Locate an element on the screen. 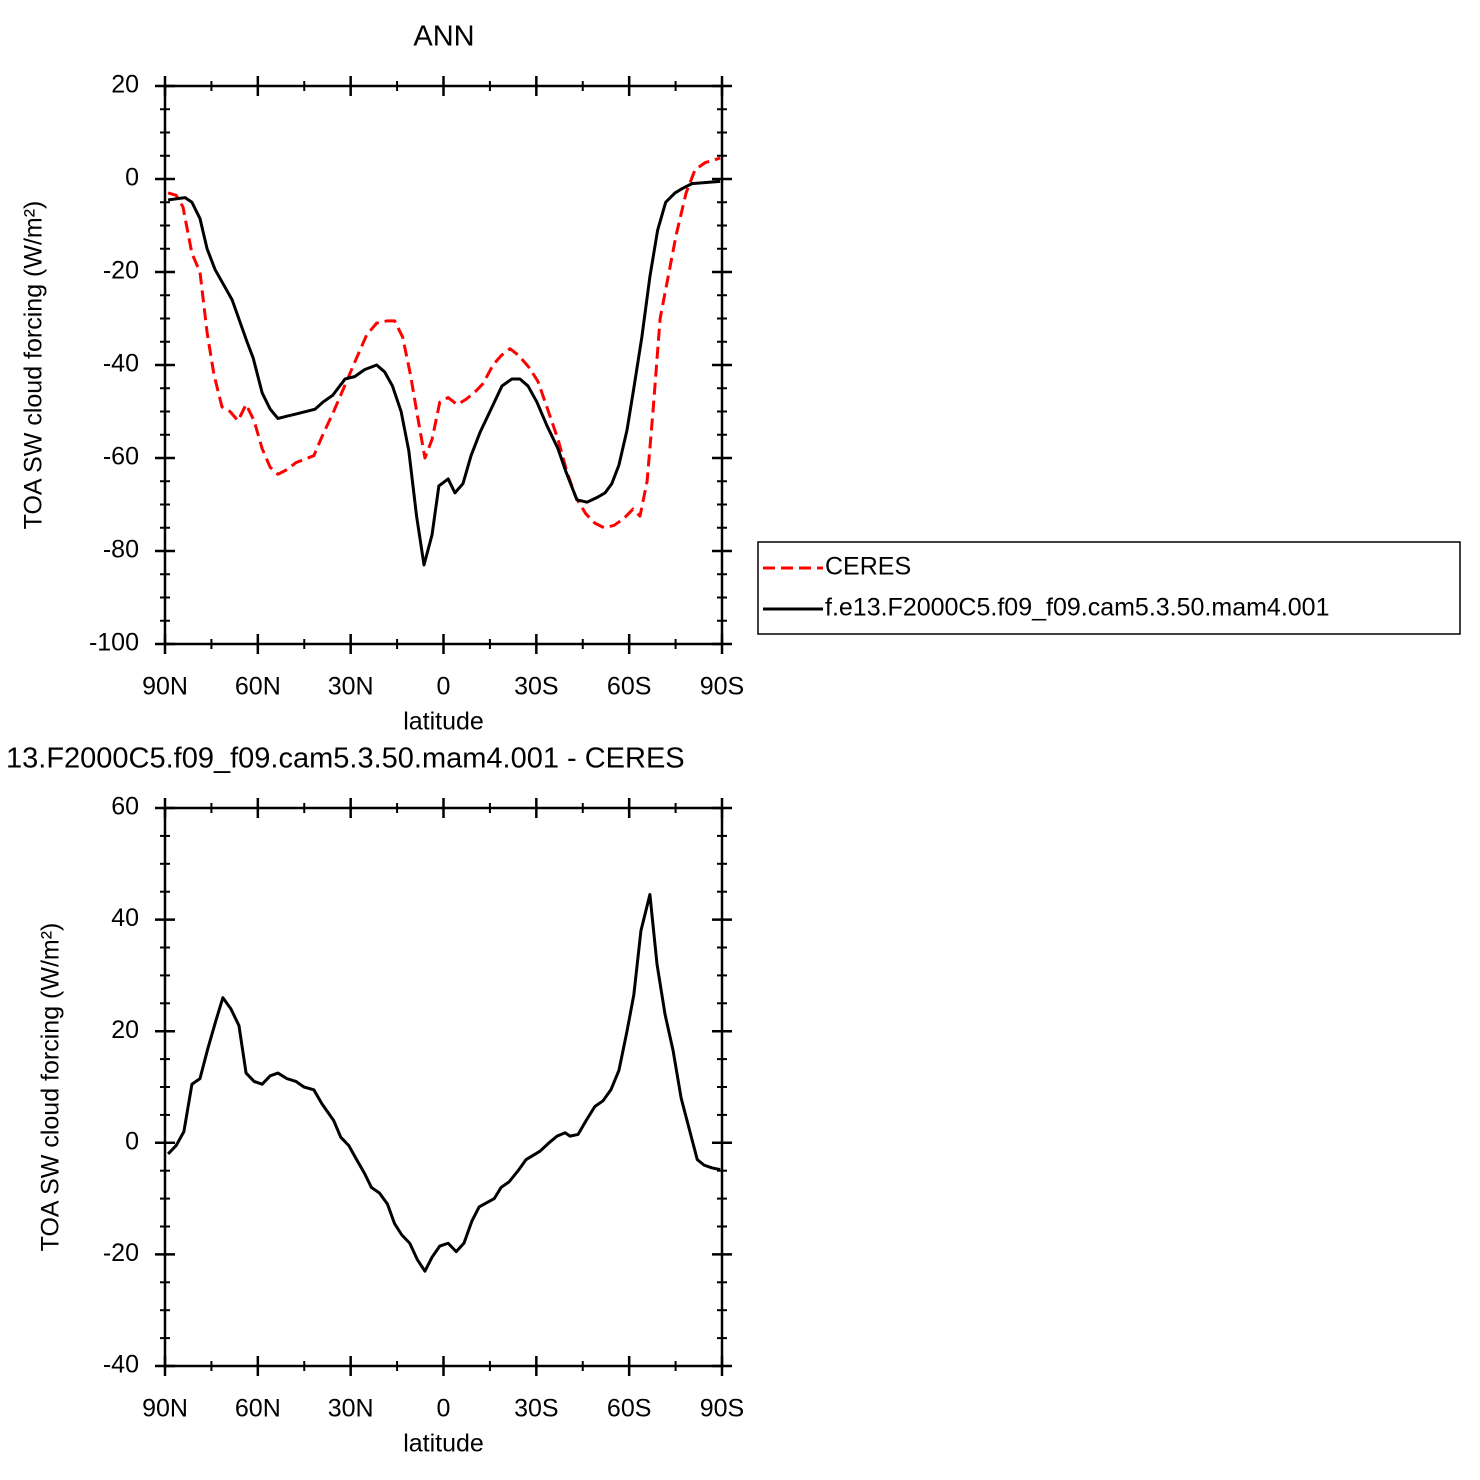  plot-frame is located at coordinates (443, 1087).